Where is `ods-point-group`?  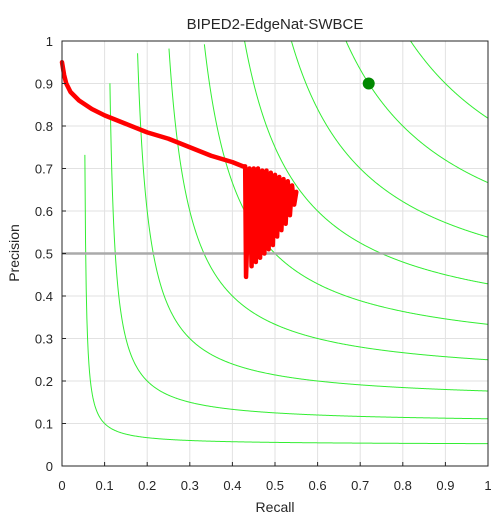
ods-point-group is located at coordinates (368, 83).